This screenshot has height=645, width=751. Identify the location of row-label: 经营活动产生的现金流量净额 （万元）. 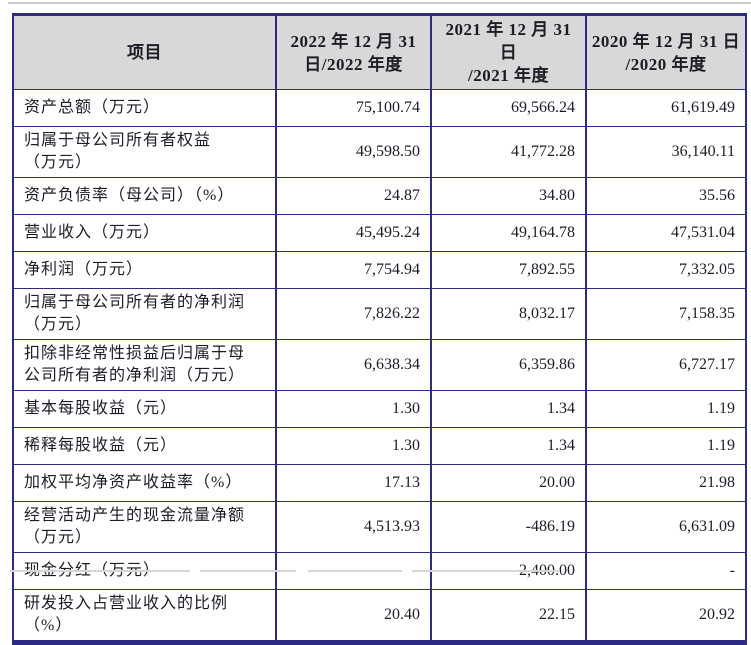
(144, 527).